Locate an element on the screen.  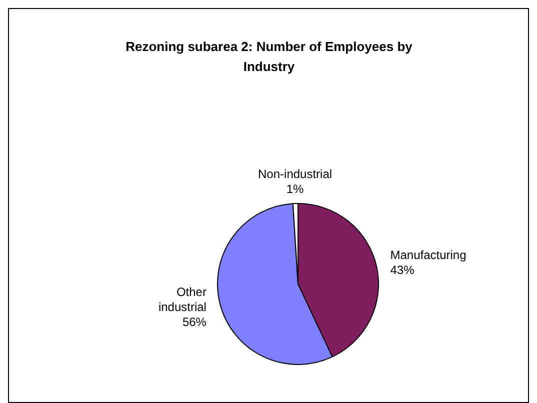
data-label: 56% is located at coordinates (194, 321).